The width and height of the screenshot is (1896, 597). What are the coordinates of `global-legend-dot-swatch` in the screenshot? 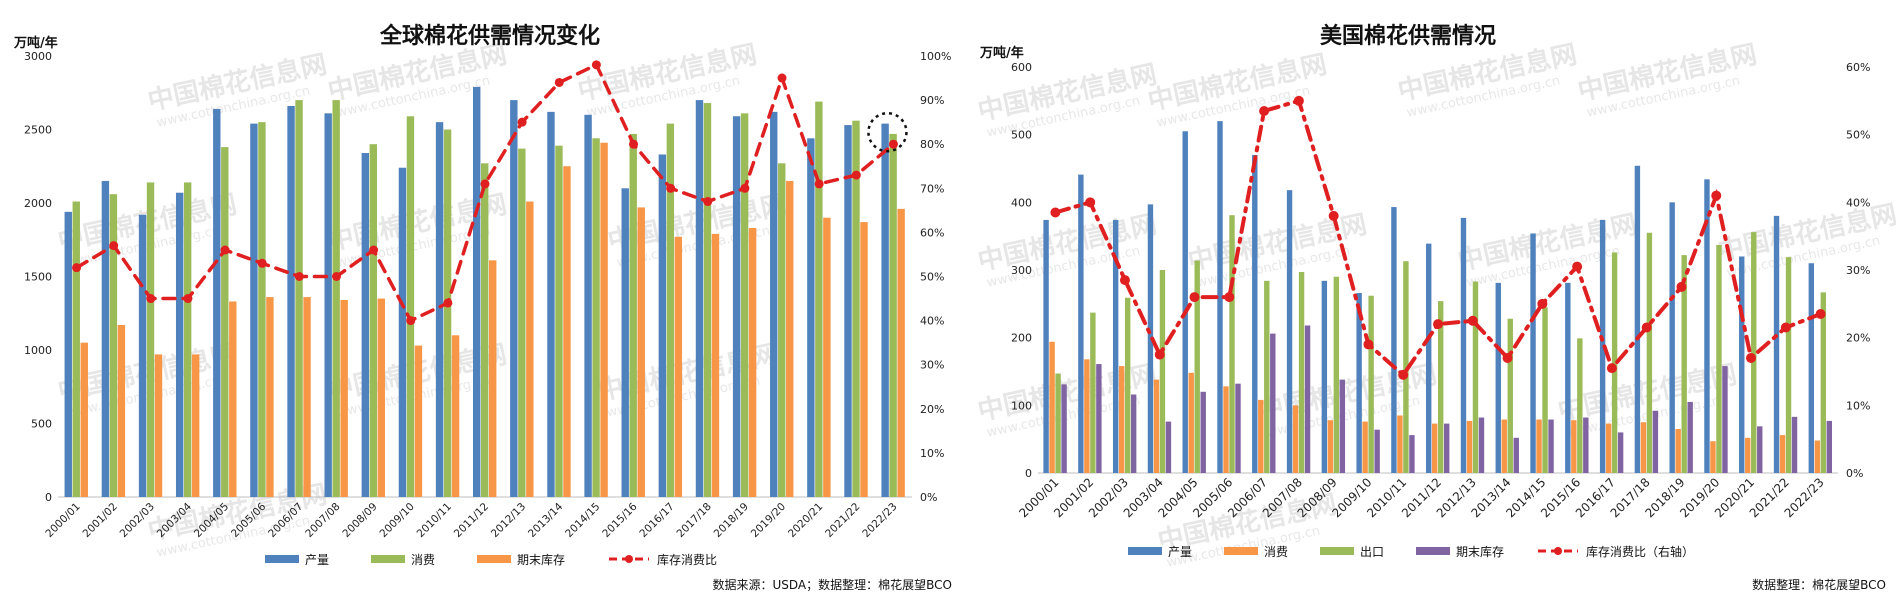 It's located at (629, 559).